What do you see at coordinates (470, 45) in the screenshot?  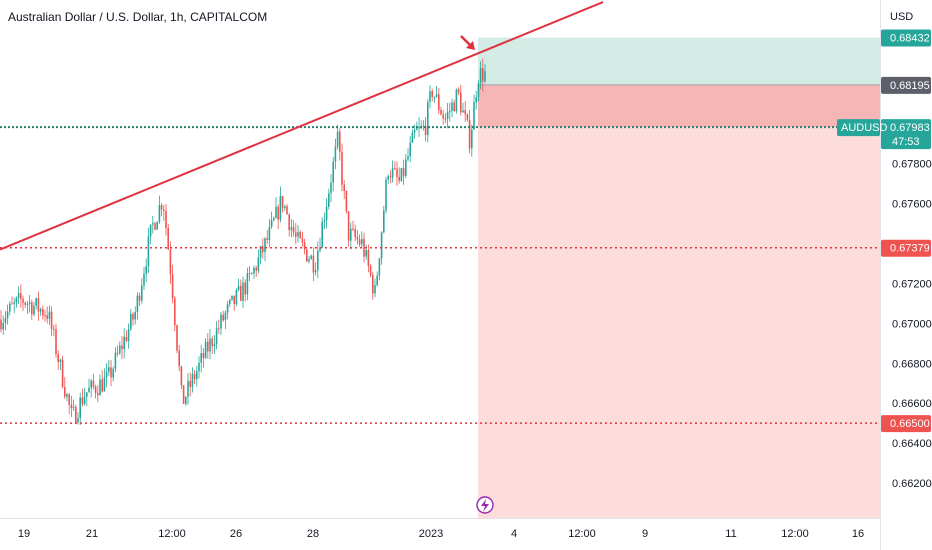 I see `arrow-icon` at bounding box center [470, 45].